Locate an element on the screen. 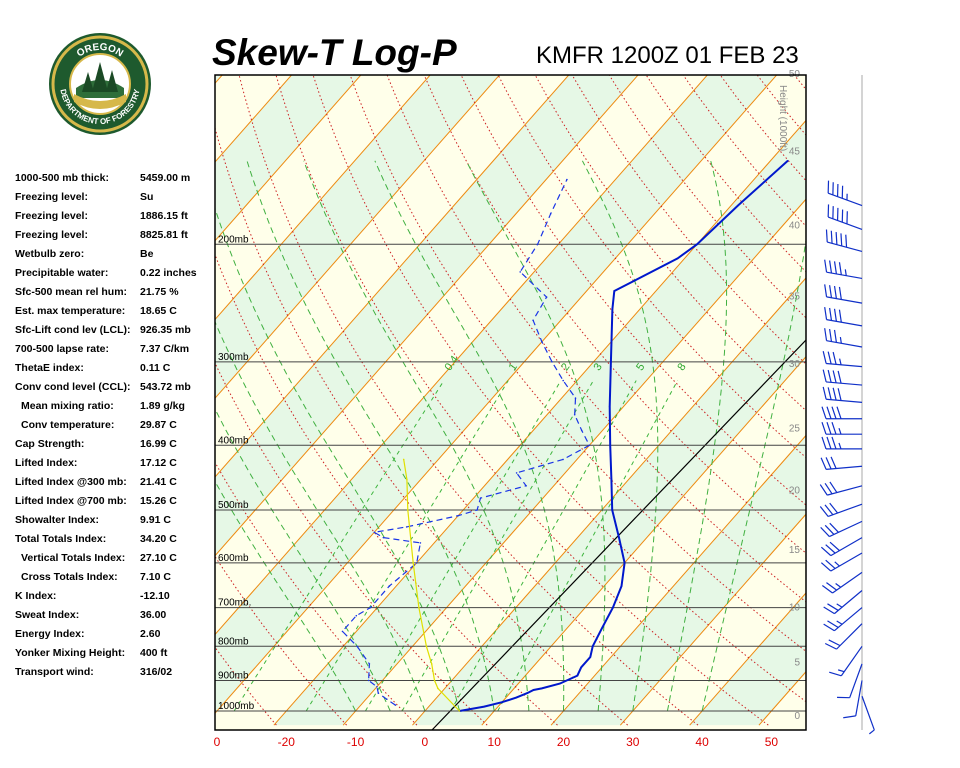 This screenshot has width=960, height=768. x-tick-label: 10 is located at coordinates (495, 742).